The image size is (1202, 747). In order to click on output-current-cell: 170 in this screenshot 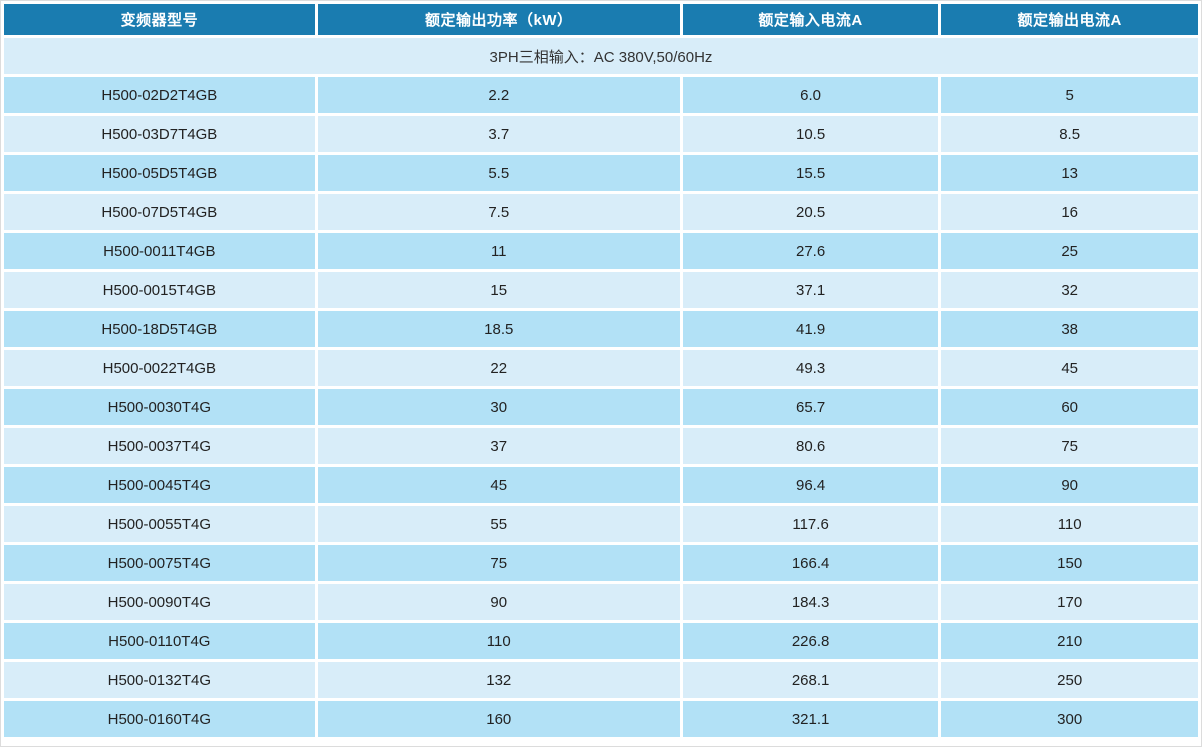, I will do `click(1069, 602)`.